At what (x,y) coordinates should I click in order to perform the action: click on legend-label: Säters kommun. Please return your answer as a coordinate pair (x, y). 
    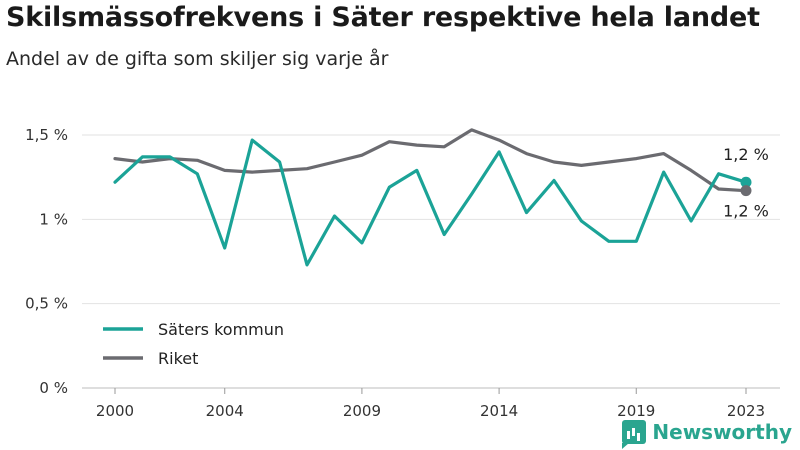
    Looking at the image, I should click on (221, 329).